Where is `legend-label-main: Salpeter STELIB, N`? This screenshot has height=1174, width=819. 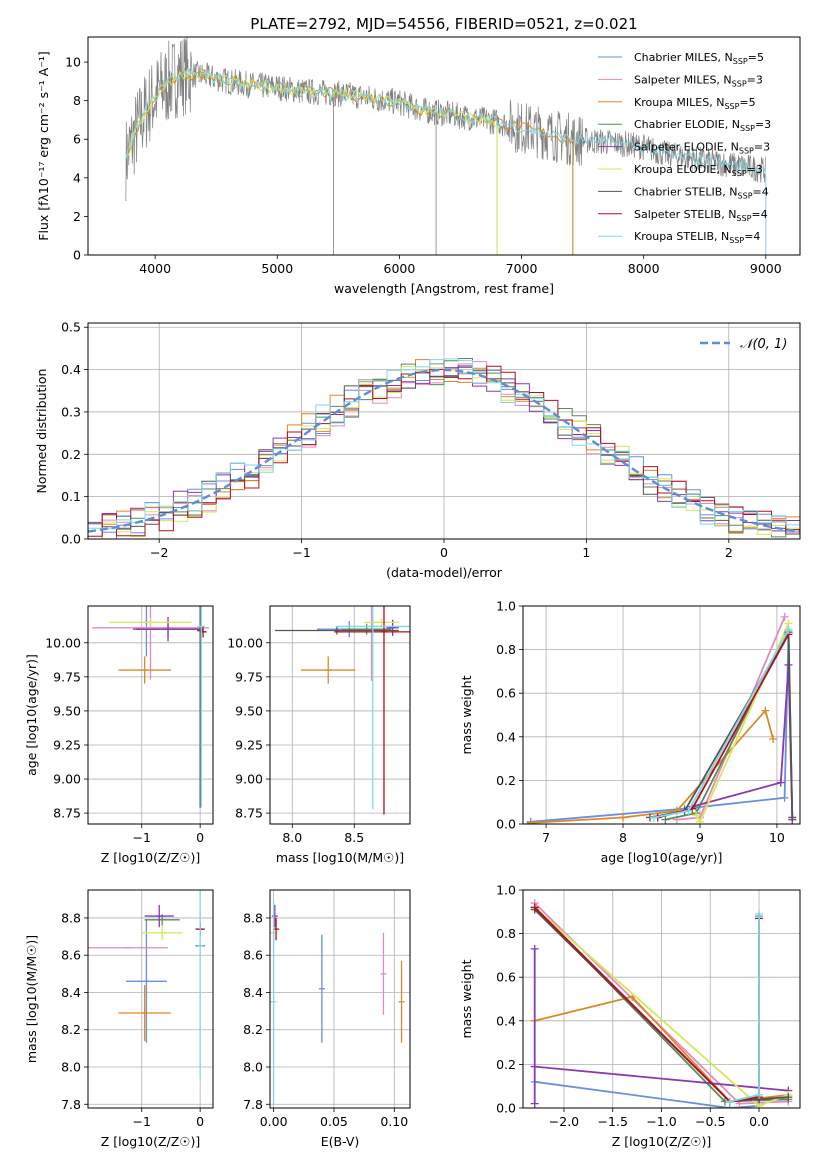
legend-label-main: Salpeter STELIB, N is located at coordinates (685, 214).